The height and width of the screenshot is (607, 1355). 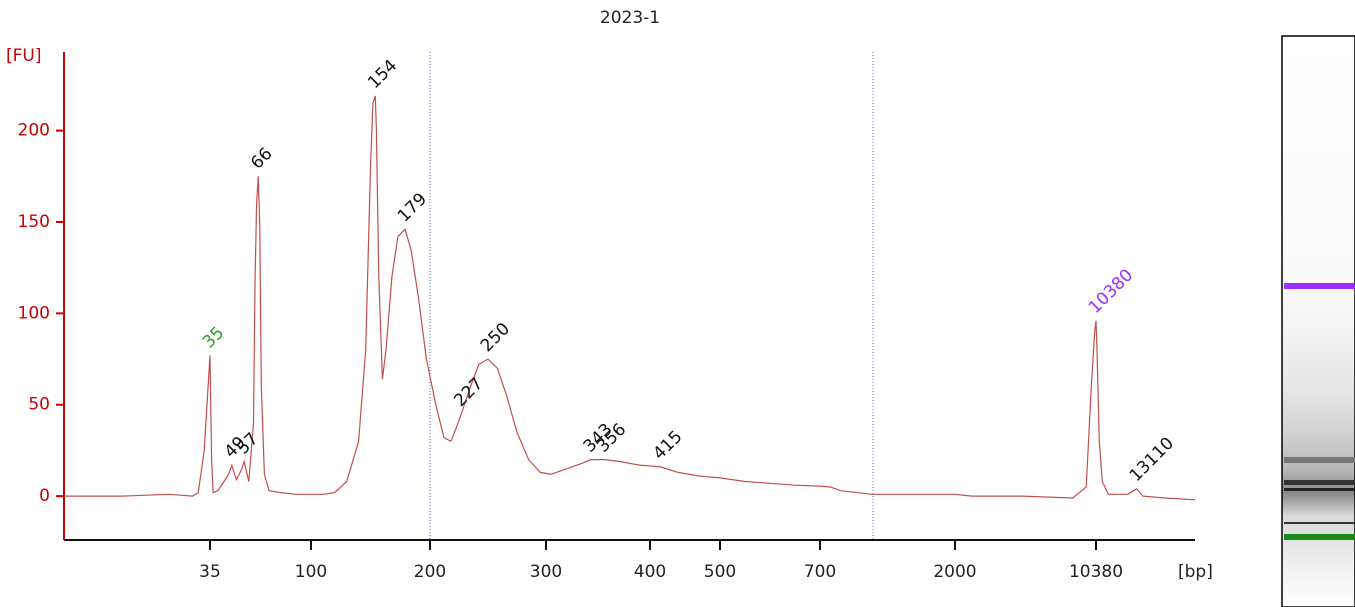 I want to click on x-tick-label: 35, so click(x=210, y=572).